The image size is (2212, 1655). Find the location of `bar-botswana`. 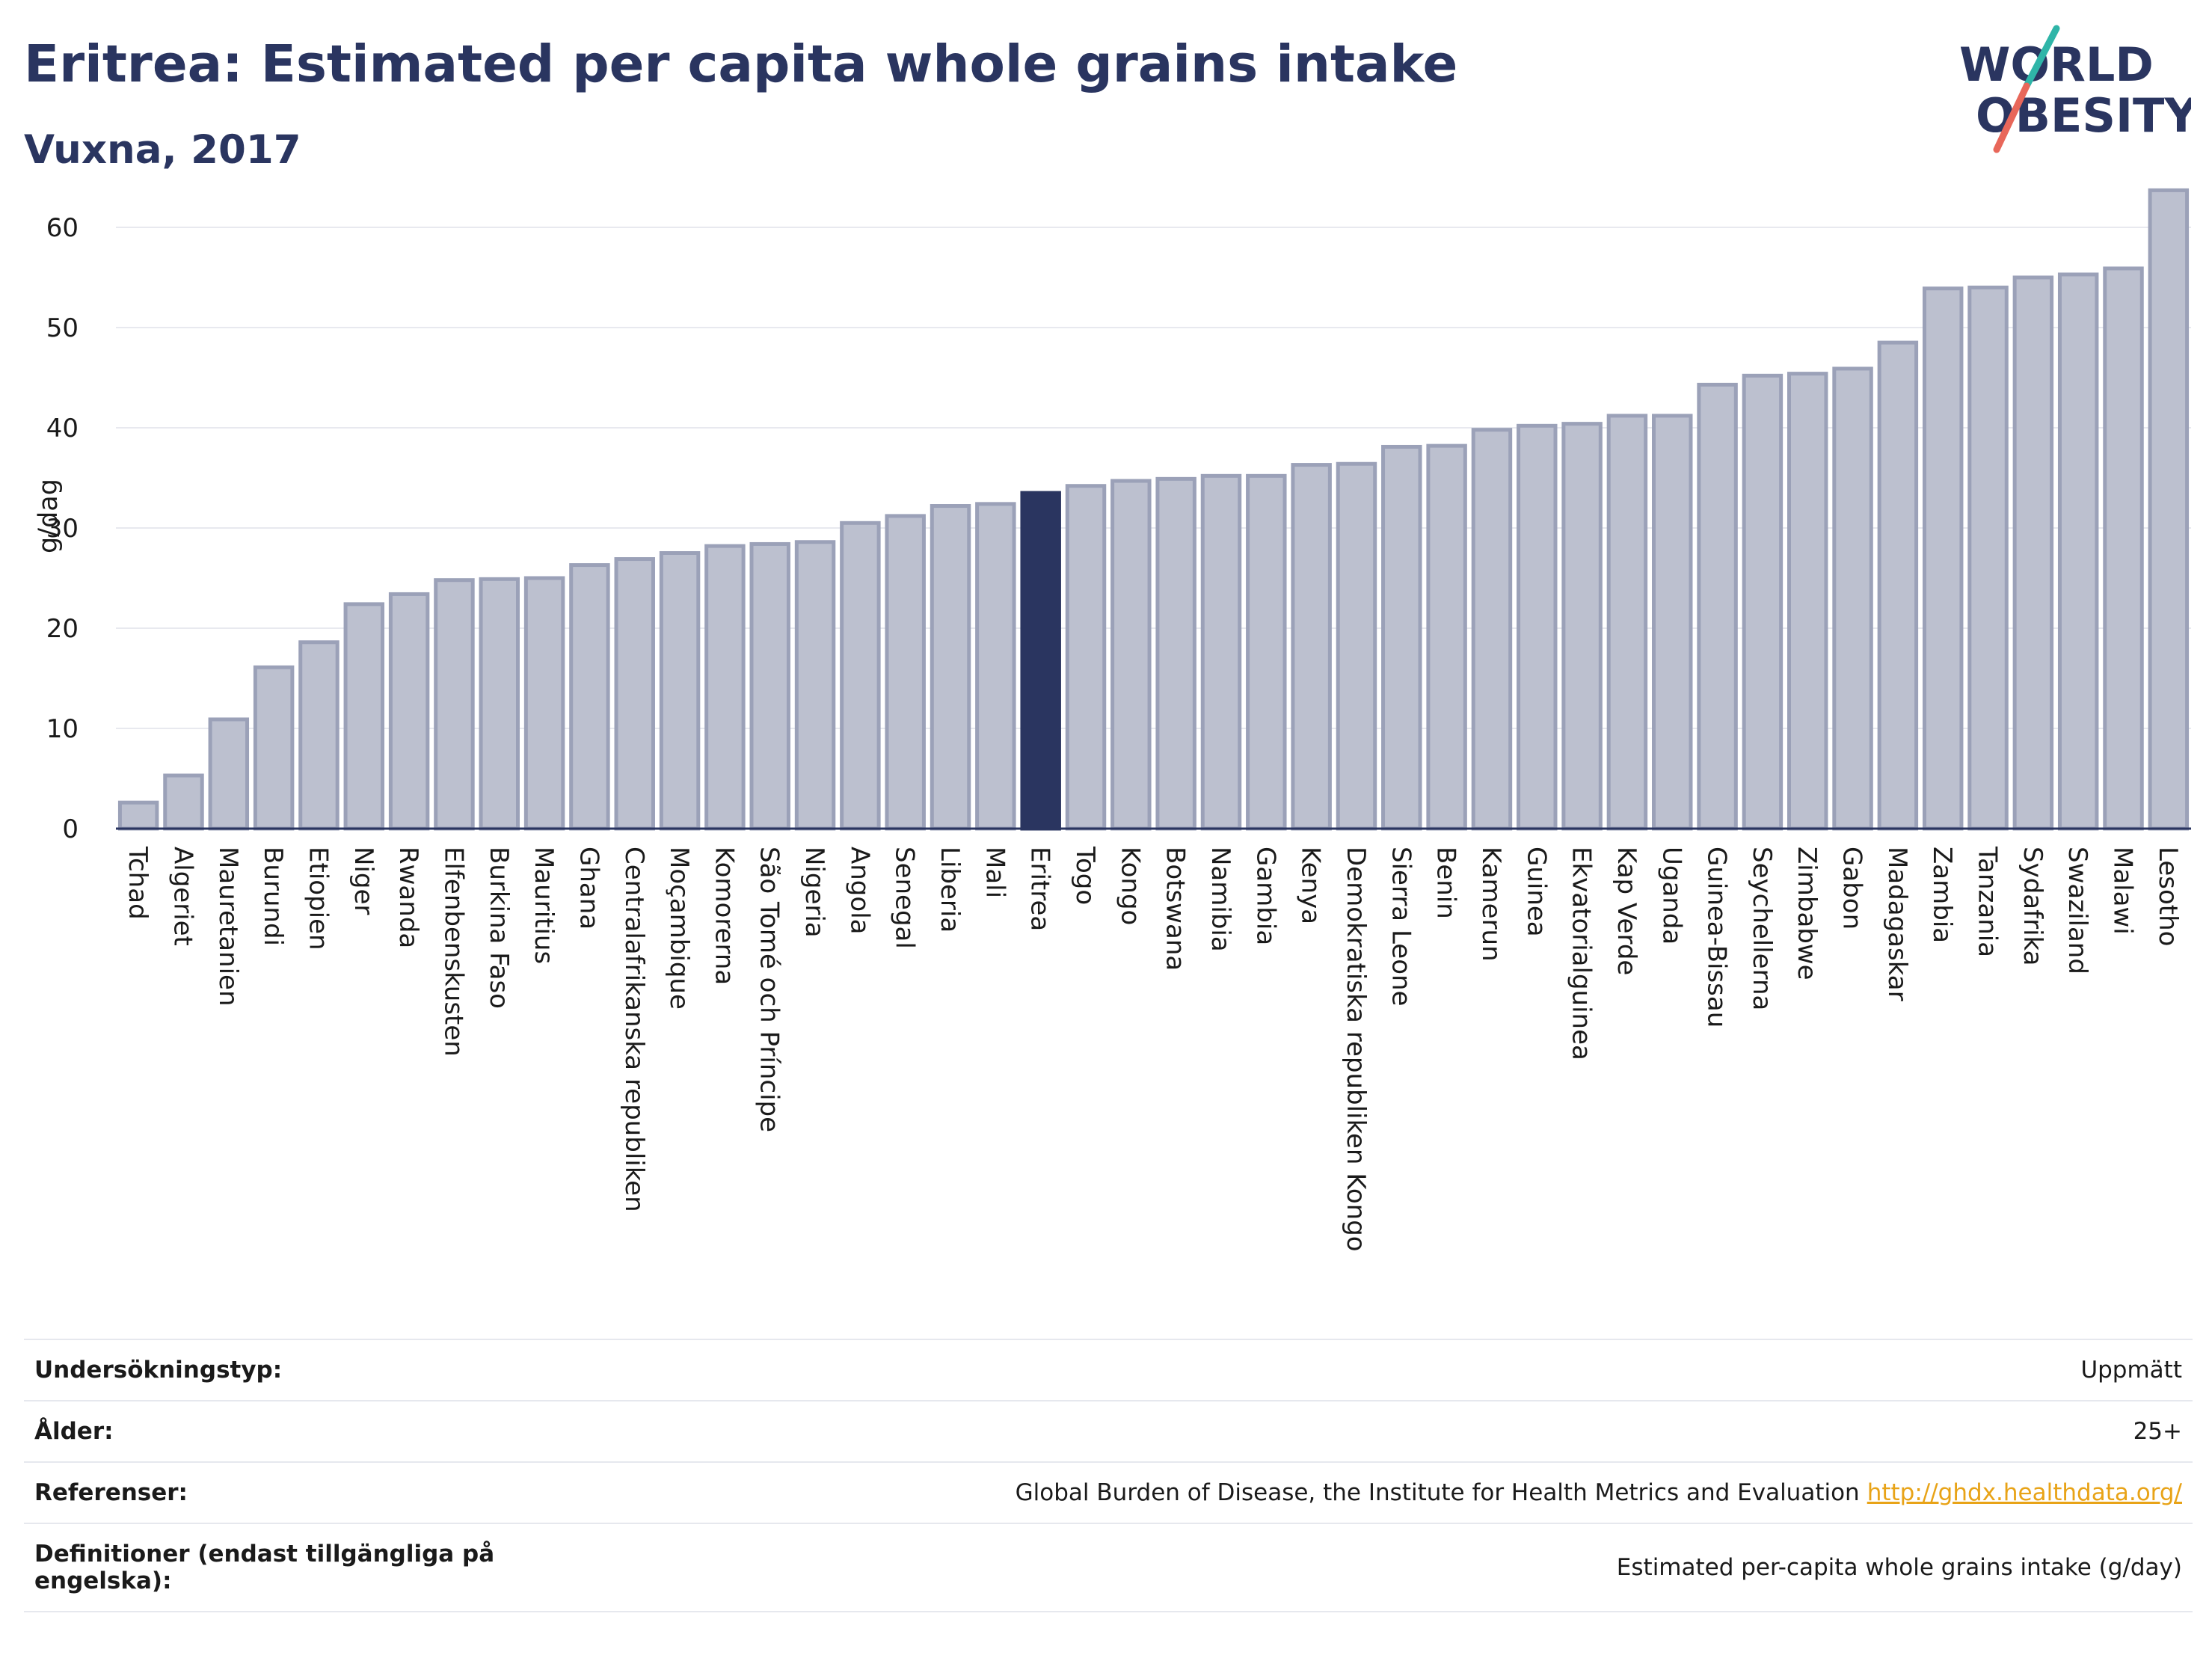

bar-botswana is located at coordinates (1175, 653).